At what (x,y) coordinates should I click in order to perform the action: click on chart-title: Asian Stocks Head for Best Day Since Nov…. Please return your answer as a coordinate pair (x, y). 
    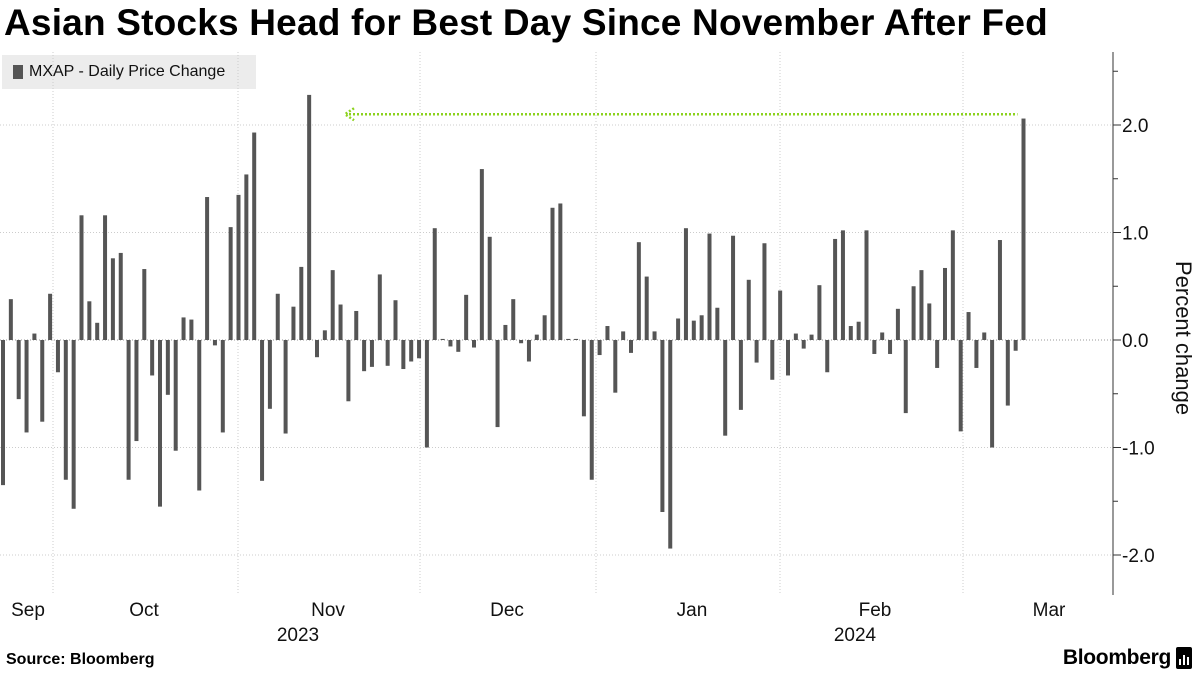
    Looking at the image, I should click on (526, 22).